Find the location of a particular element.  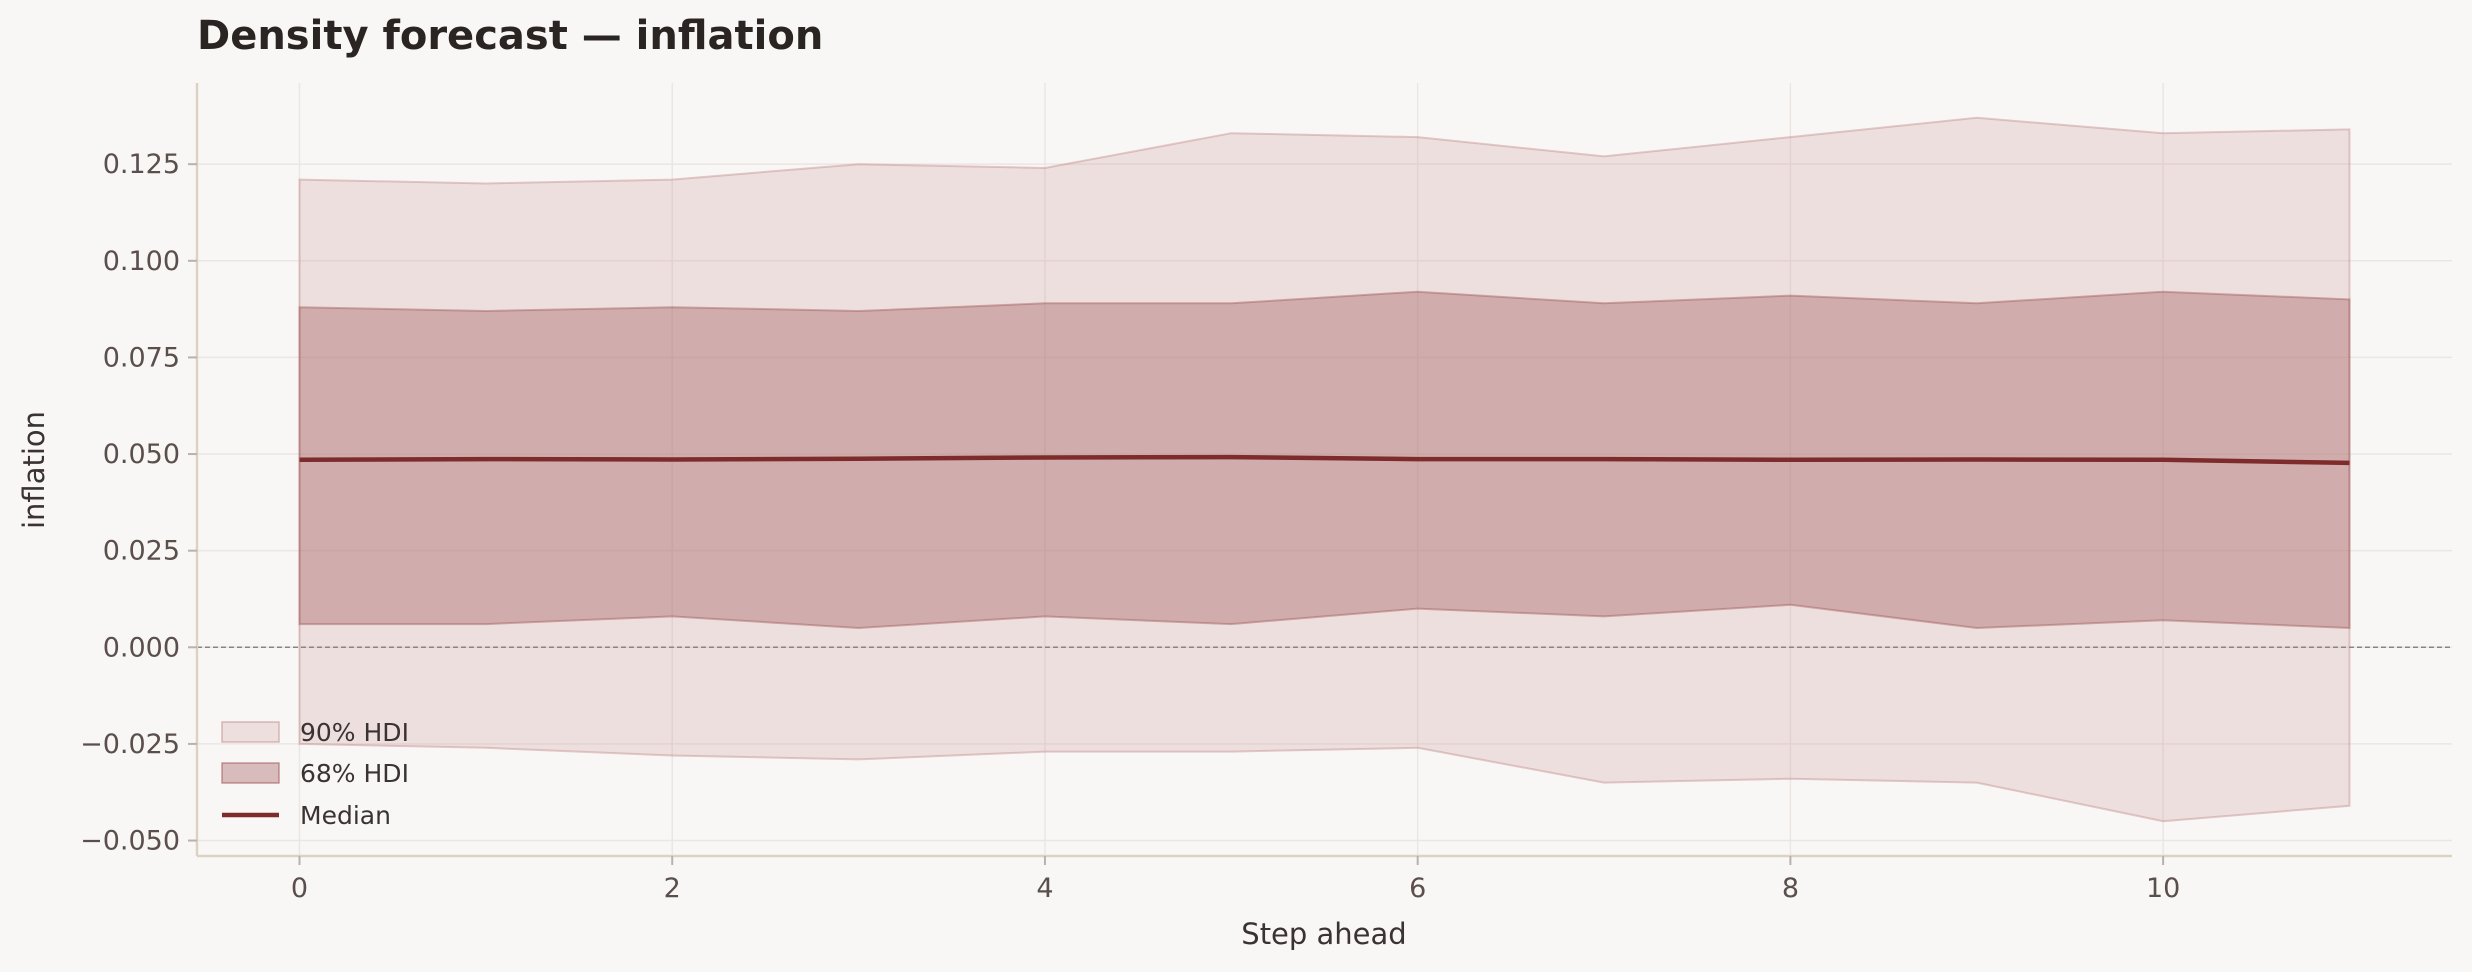

legend-label: Median is located at coordinates (345, 815).